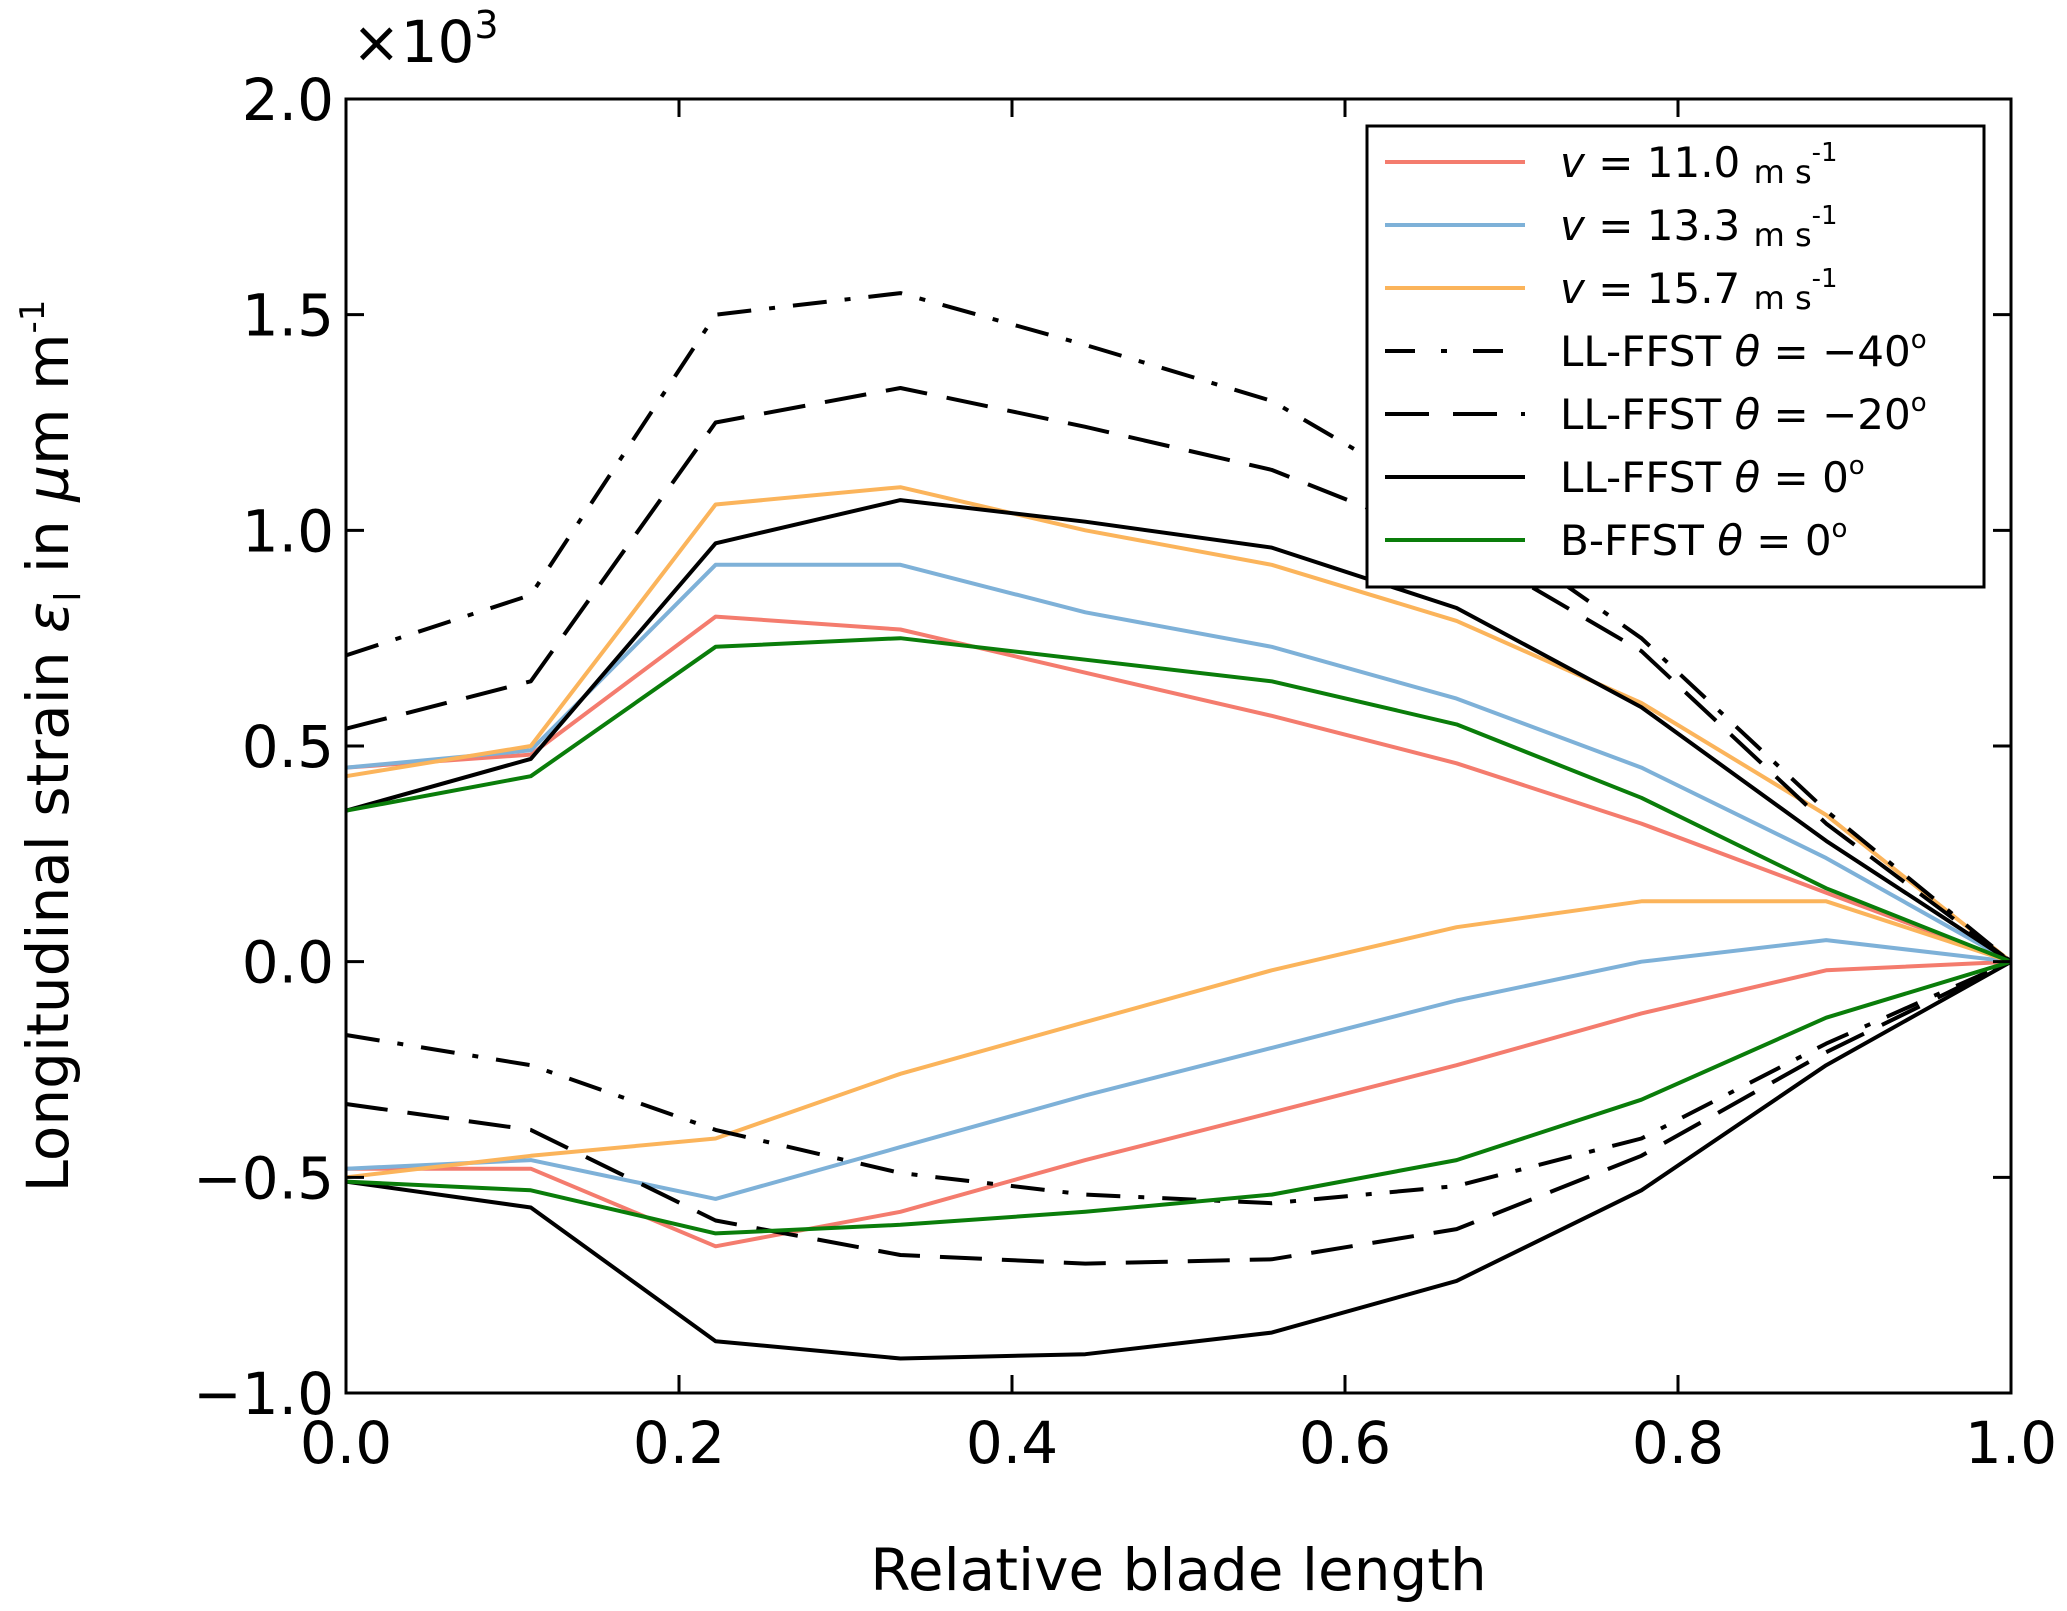 This screenshot has height=1611, width=2067. Describe the element at coordinates (486, 25) in the screenshot. I see `y-multiplier-exp: 3` at that location.